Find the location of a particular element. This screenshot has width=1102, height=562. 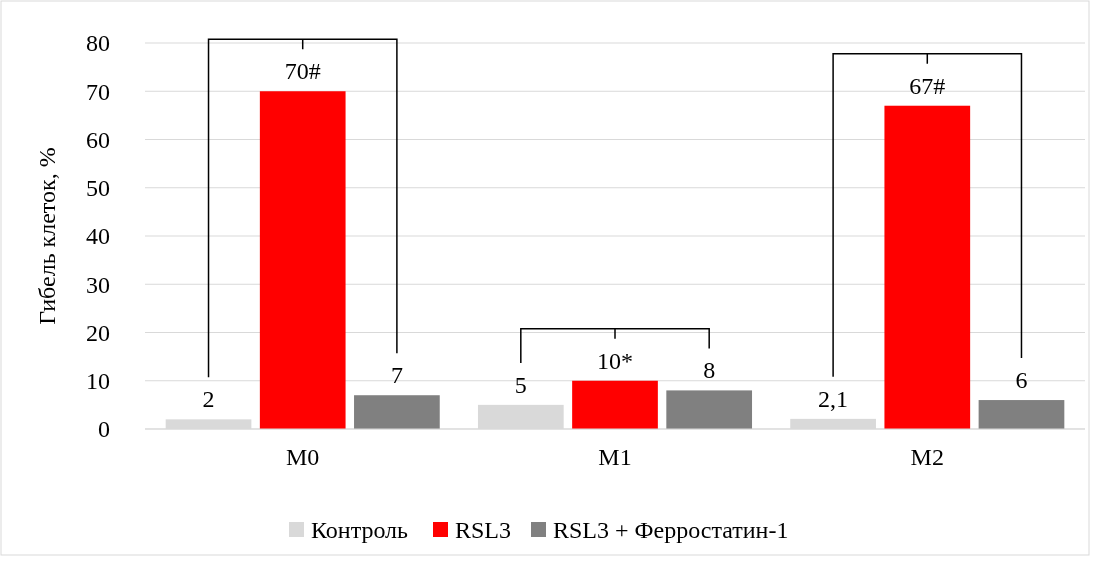

data-label: 6 is located at coordinates (1021, 380).